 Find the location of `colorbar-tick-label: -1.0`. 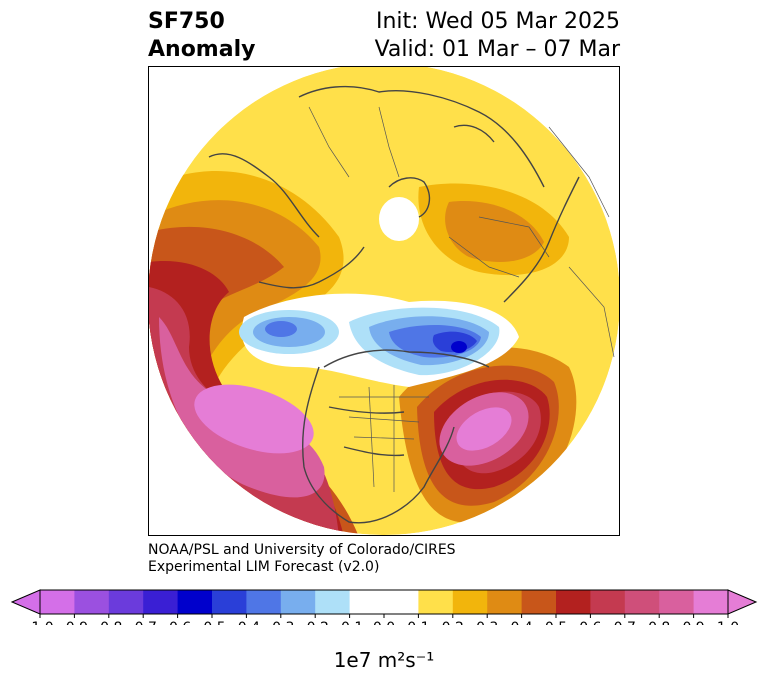

colorbar-tick-label: -1.0 is located at coordinates (39, 622).